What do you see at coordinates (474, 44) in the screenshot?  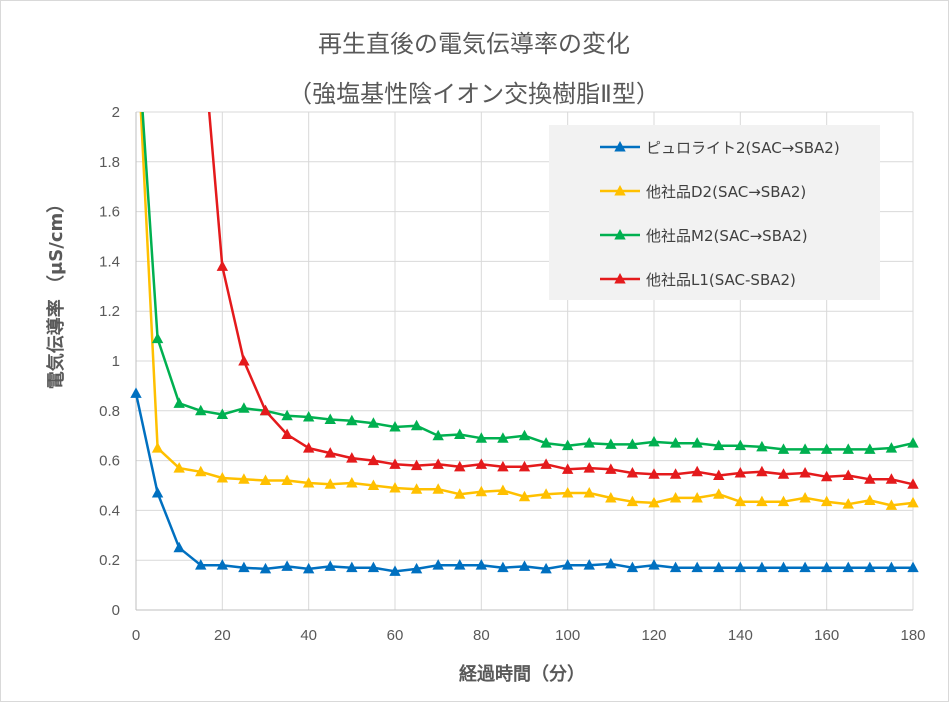 I see `chart-title: 再生直後の電気伝導率の変化` at bounding box center [474, 44].